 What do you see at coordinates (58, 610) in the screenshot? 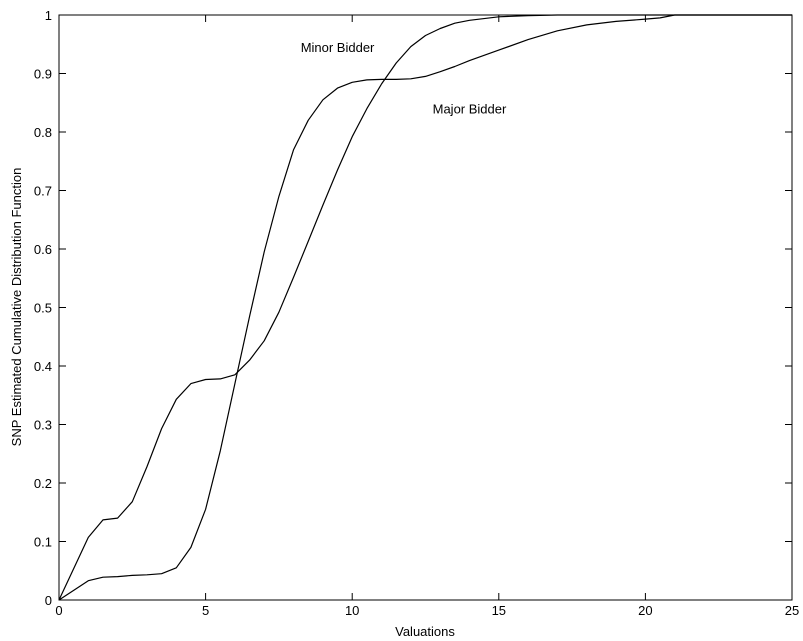
I see `x-tick-label: 0` at bounding box center [58, 610].